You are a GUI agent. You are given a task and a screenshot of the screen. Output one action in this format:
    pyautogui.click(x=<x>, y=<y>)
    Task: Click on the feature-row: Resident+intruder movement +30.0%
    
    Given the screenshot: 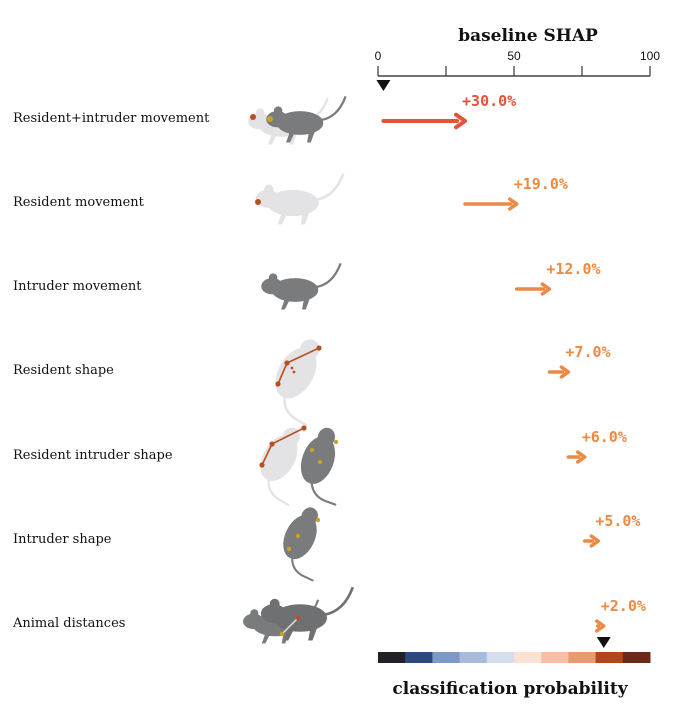 What is the action you would take?
    pyautogui.click(x=264, y=111)
    